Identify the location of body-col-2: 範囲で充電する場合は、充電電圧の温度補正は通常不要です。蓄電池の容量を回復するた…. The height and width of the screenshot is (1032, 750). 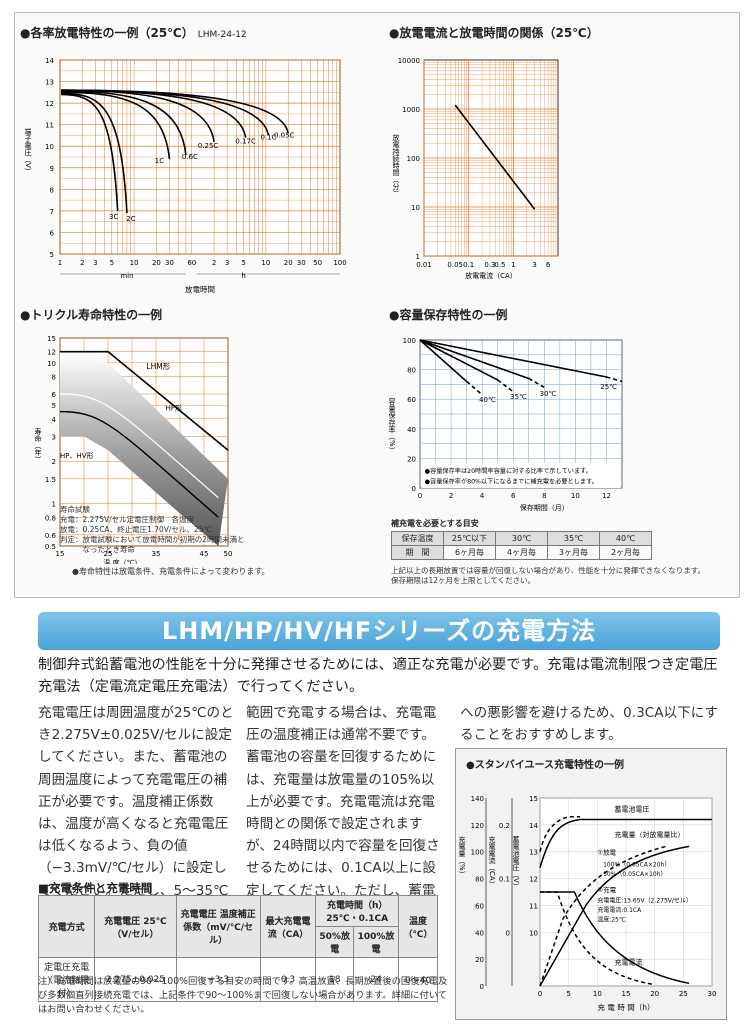
(343, 813).